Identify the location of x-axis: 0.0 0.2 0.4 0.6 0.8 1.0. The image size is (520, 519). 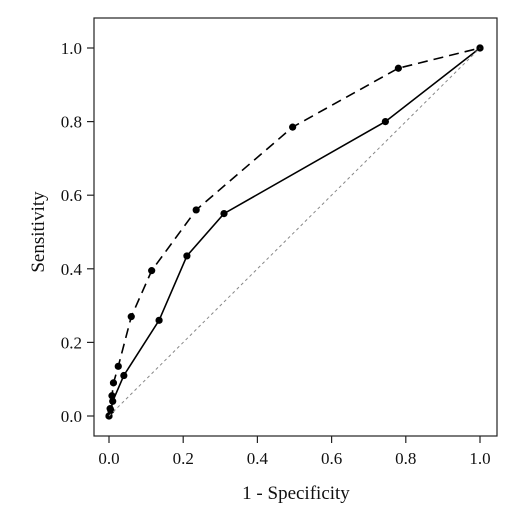
(294, 452).